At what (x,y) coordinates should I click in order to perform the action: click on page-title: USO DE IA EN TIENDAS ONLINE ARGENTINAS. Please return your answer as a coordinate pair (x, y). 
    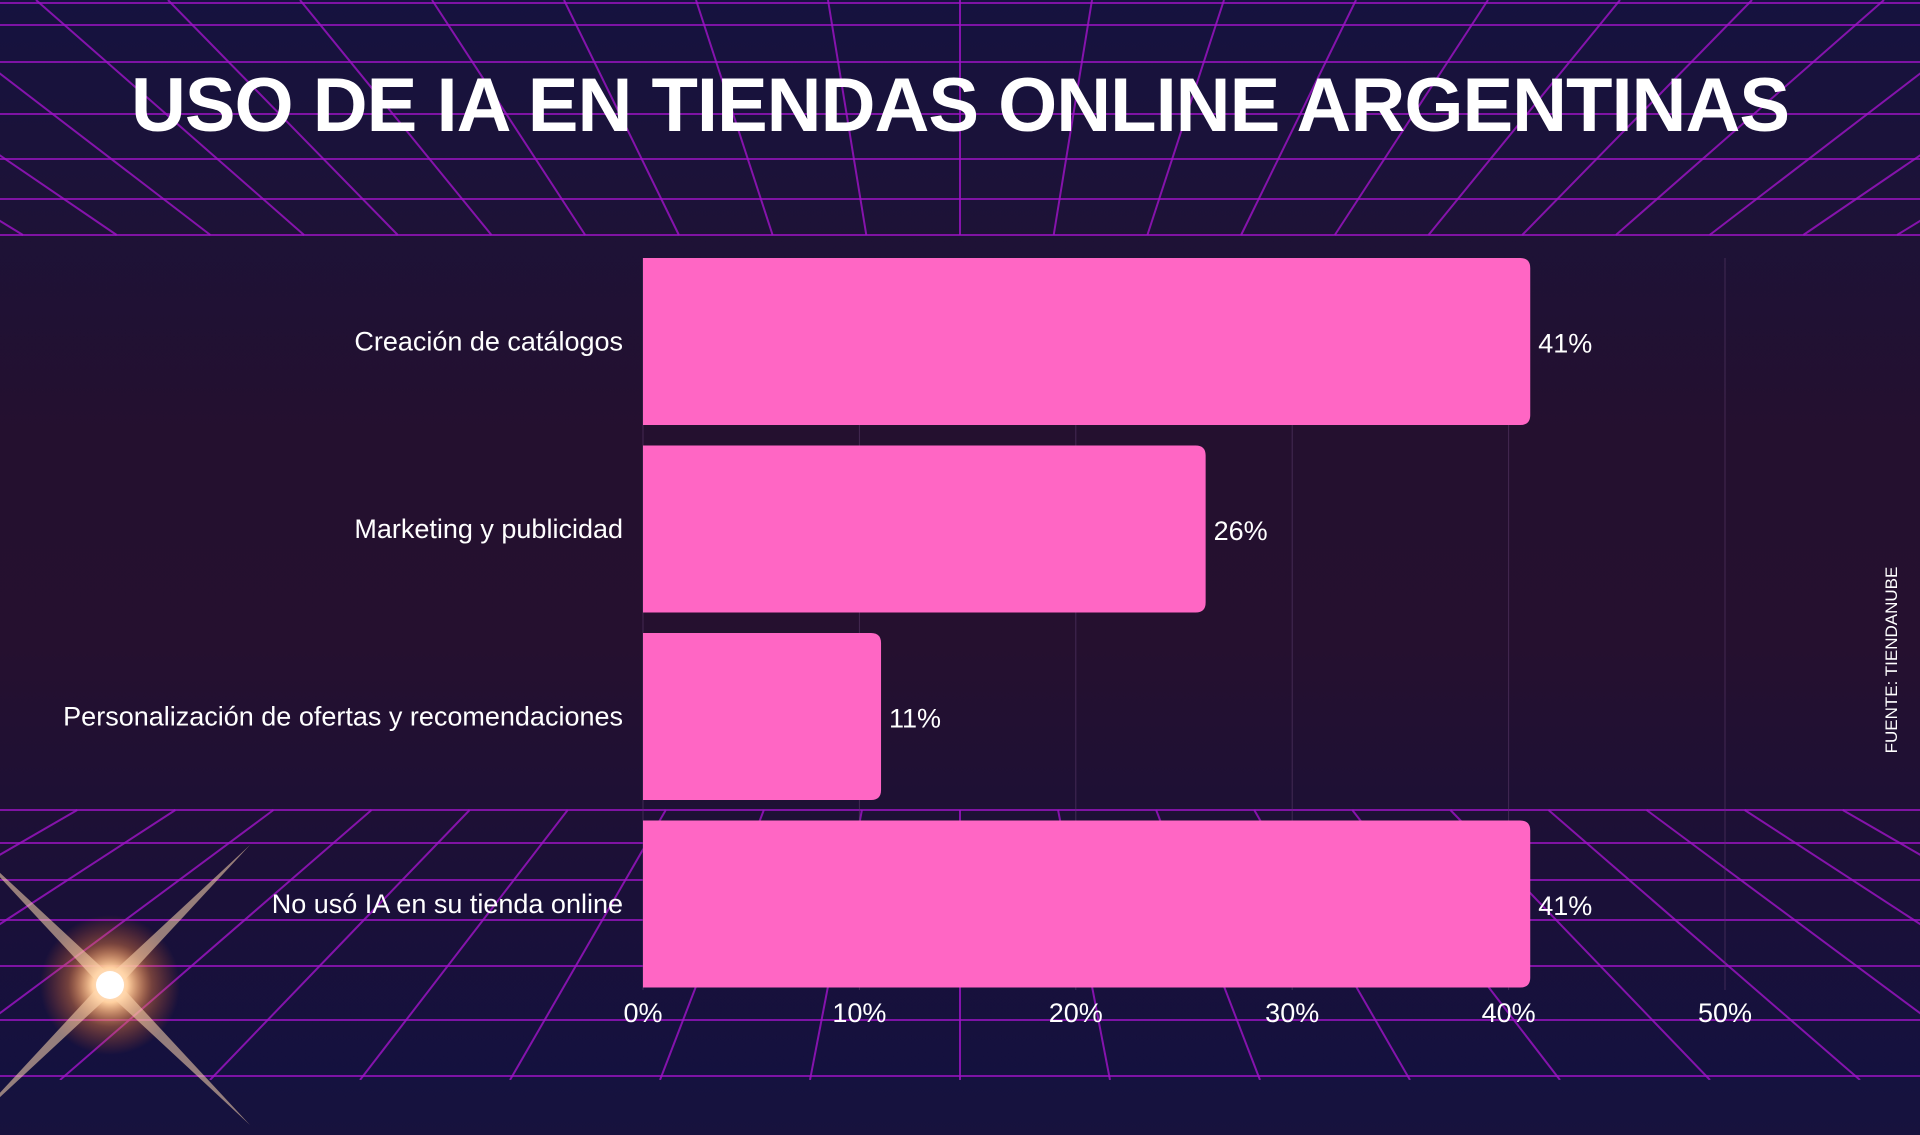
    Looking at the image, I should click on (960, 105).